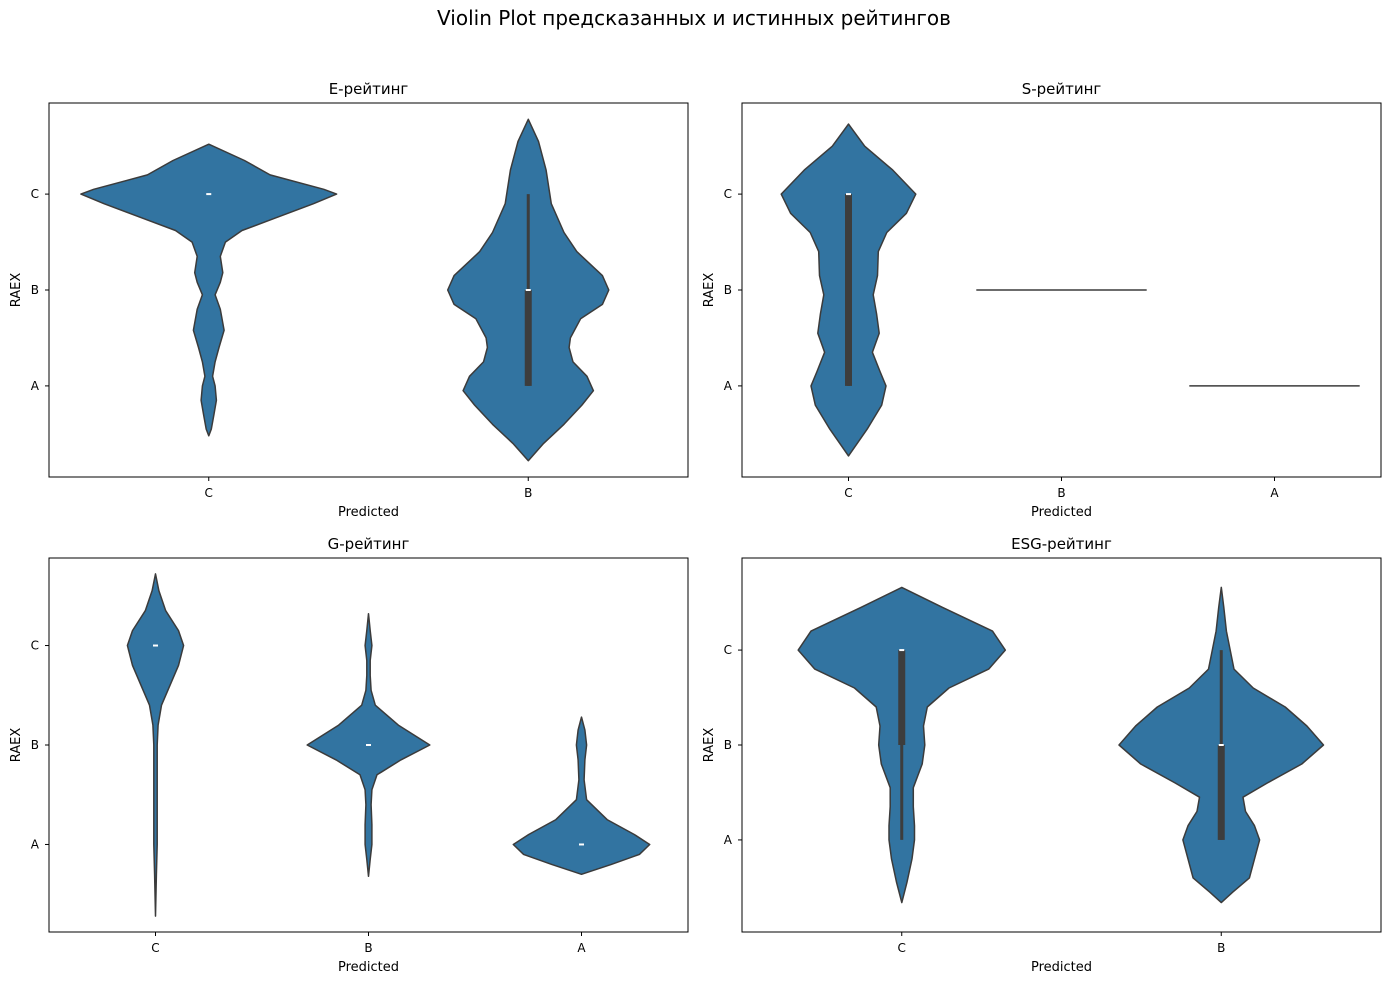 The width and height of the screenshot is (1389, 985). Describe the element at coordinates (369, 544) in the screenshot. I see `panel-title: G-рейтинг` at that location.